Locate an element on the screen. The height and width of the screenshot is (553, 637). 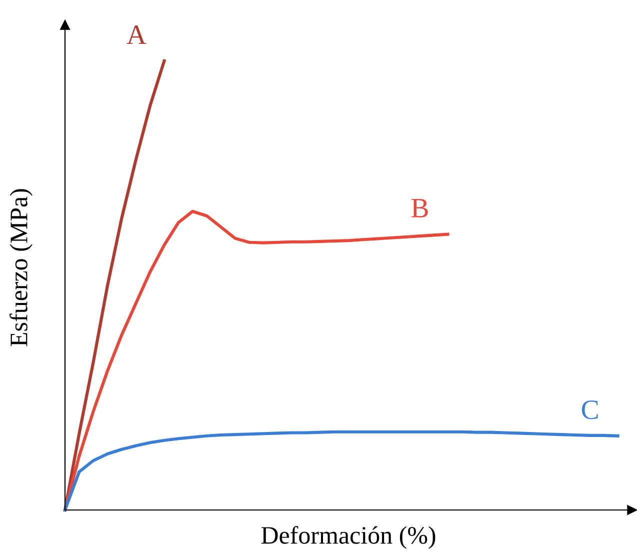
y-axis-title: Esfuerzo (MPa) is located at coordinates (21, 267).